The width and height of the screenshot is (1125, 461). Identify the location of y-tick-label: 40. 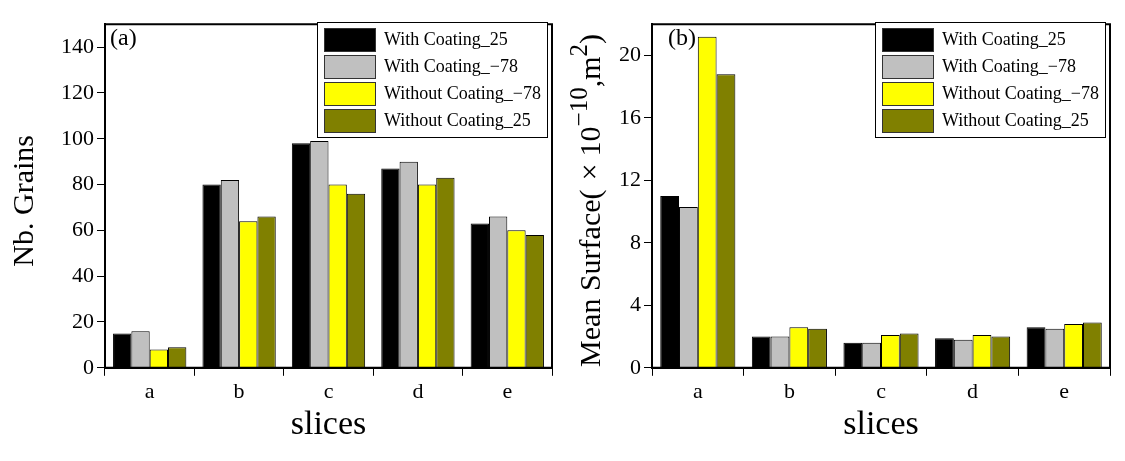
(83, 274).